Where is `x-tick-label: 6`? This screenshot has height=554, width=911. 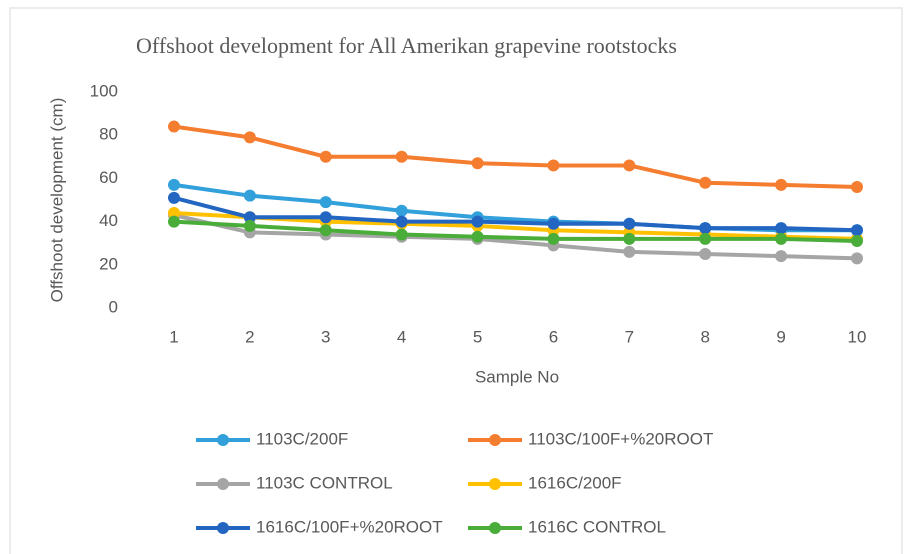
x-tick-label: 6 is located at coordinates (553, 336).